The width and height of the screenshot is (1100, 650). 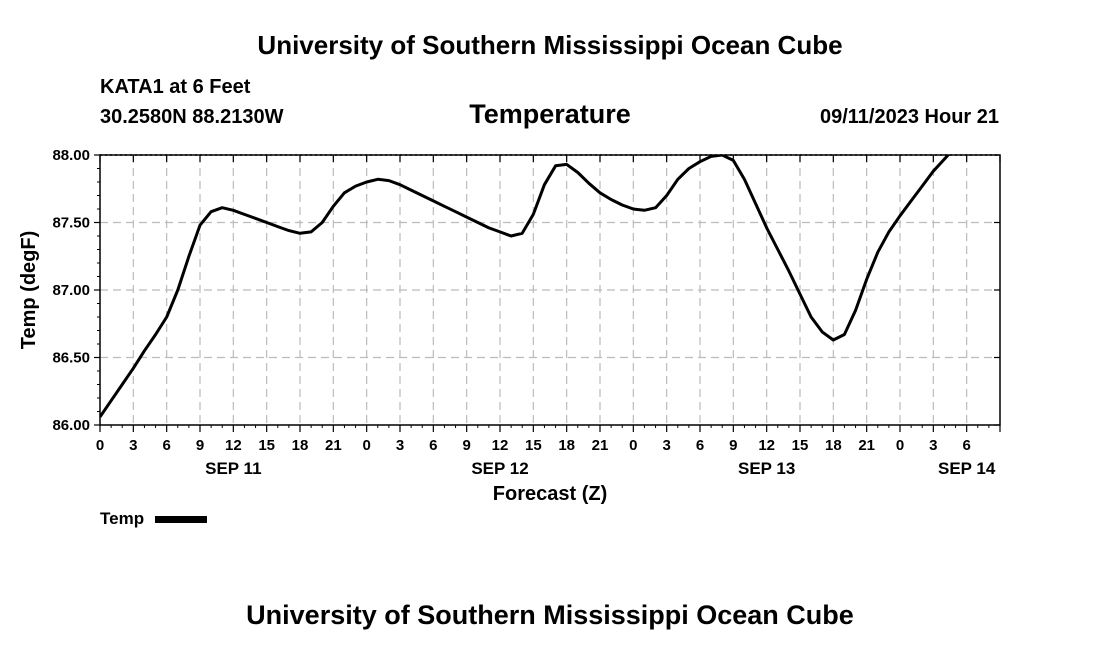 What do you see at coordinates (550, 114) in the screenshot?
I see `parameter-title: Temperature` at bounding box center [550, 114].